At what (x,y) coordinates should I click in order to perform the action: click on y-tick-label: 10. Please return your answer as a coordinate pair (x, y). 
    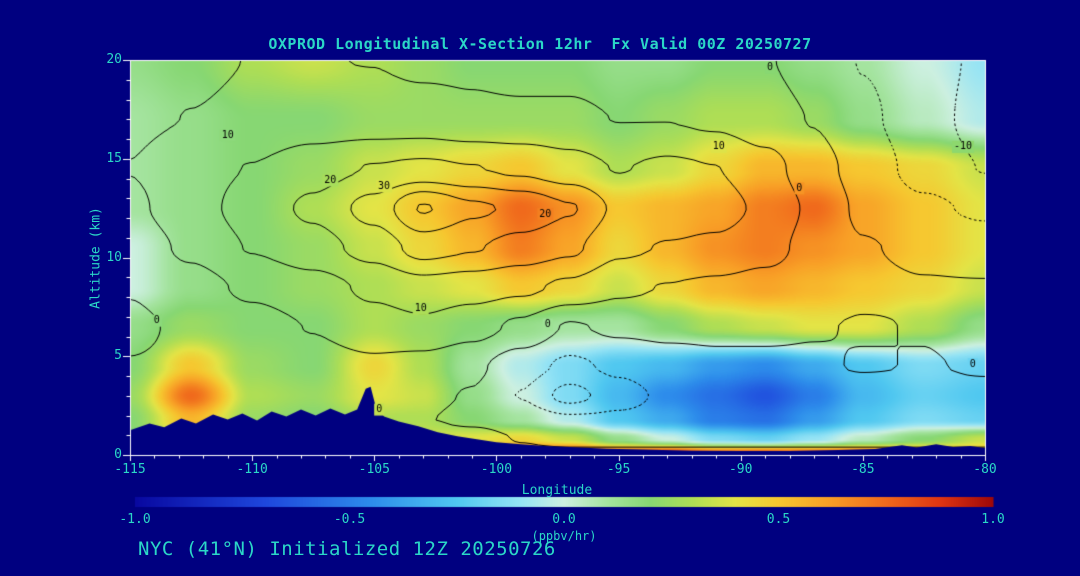
    Looking at the image, I should click on (114, 257).